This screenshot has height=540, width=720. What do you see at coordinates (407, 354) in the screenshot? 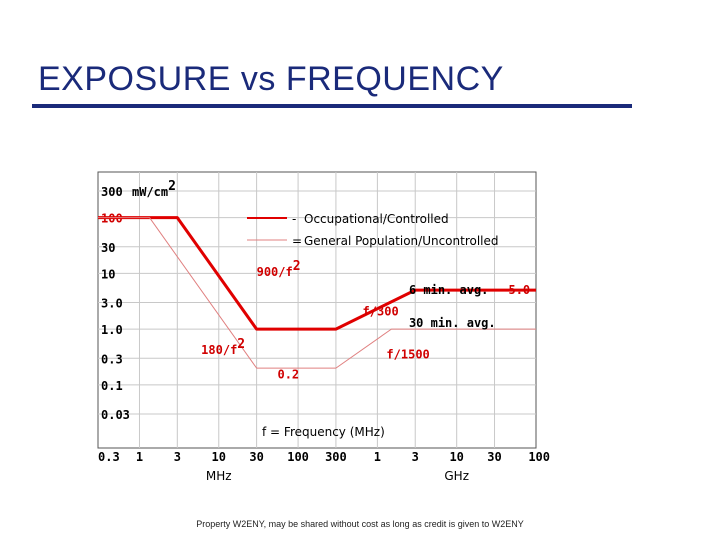
I see `chart-annotation: f/1500` at bounding box center [407, 354].